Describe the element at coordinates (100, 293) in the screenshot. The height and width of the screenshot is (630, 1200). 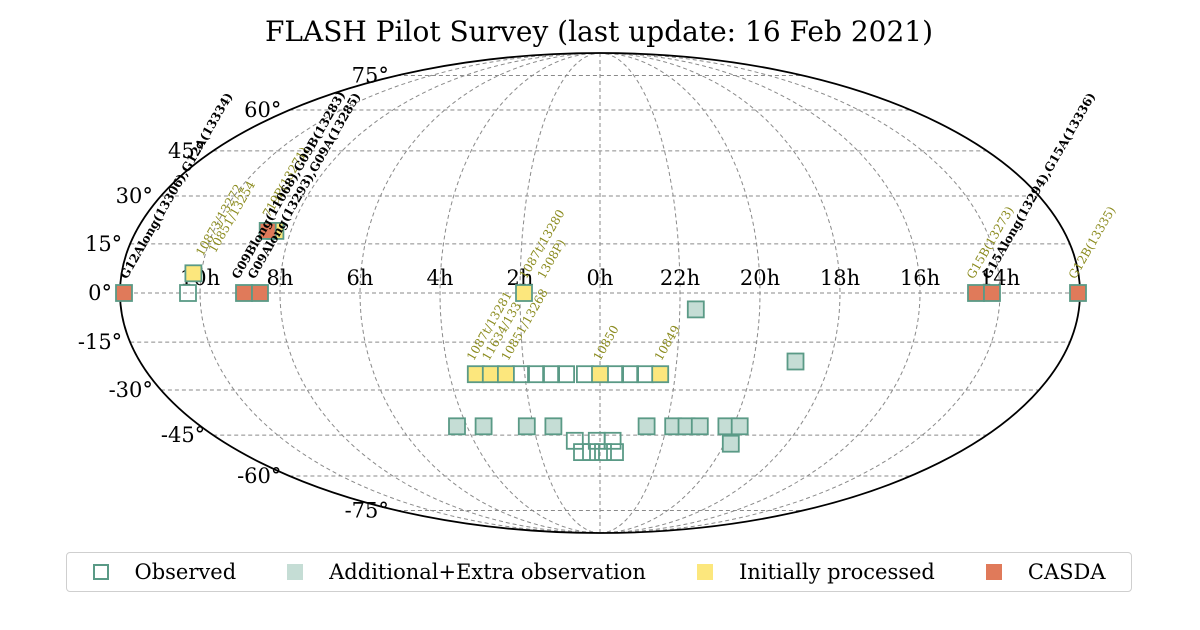
I see `y-tick-label: 0°` at that location.